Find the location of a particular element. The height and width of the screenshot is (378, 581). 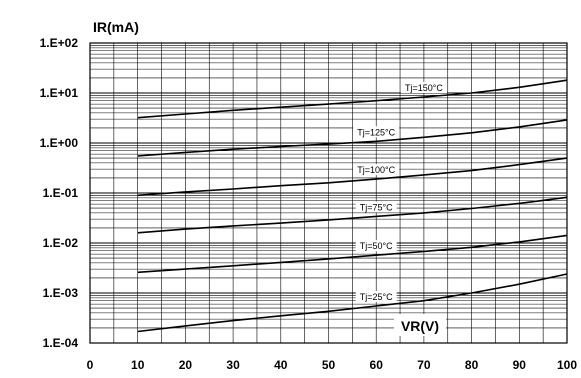

x-tick-label: 90 is located at coordinates (520, 365).